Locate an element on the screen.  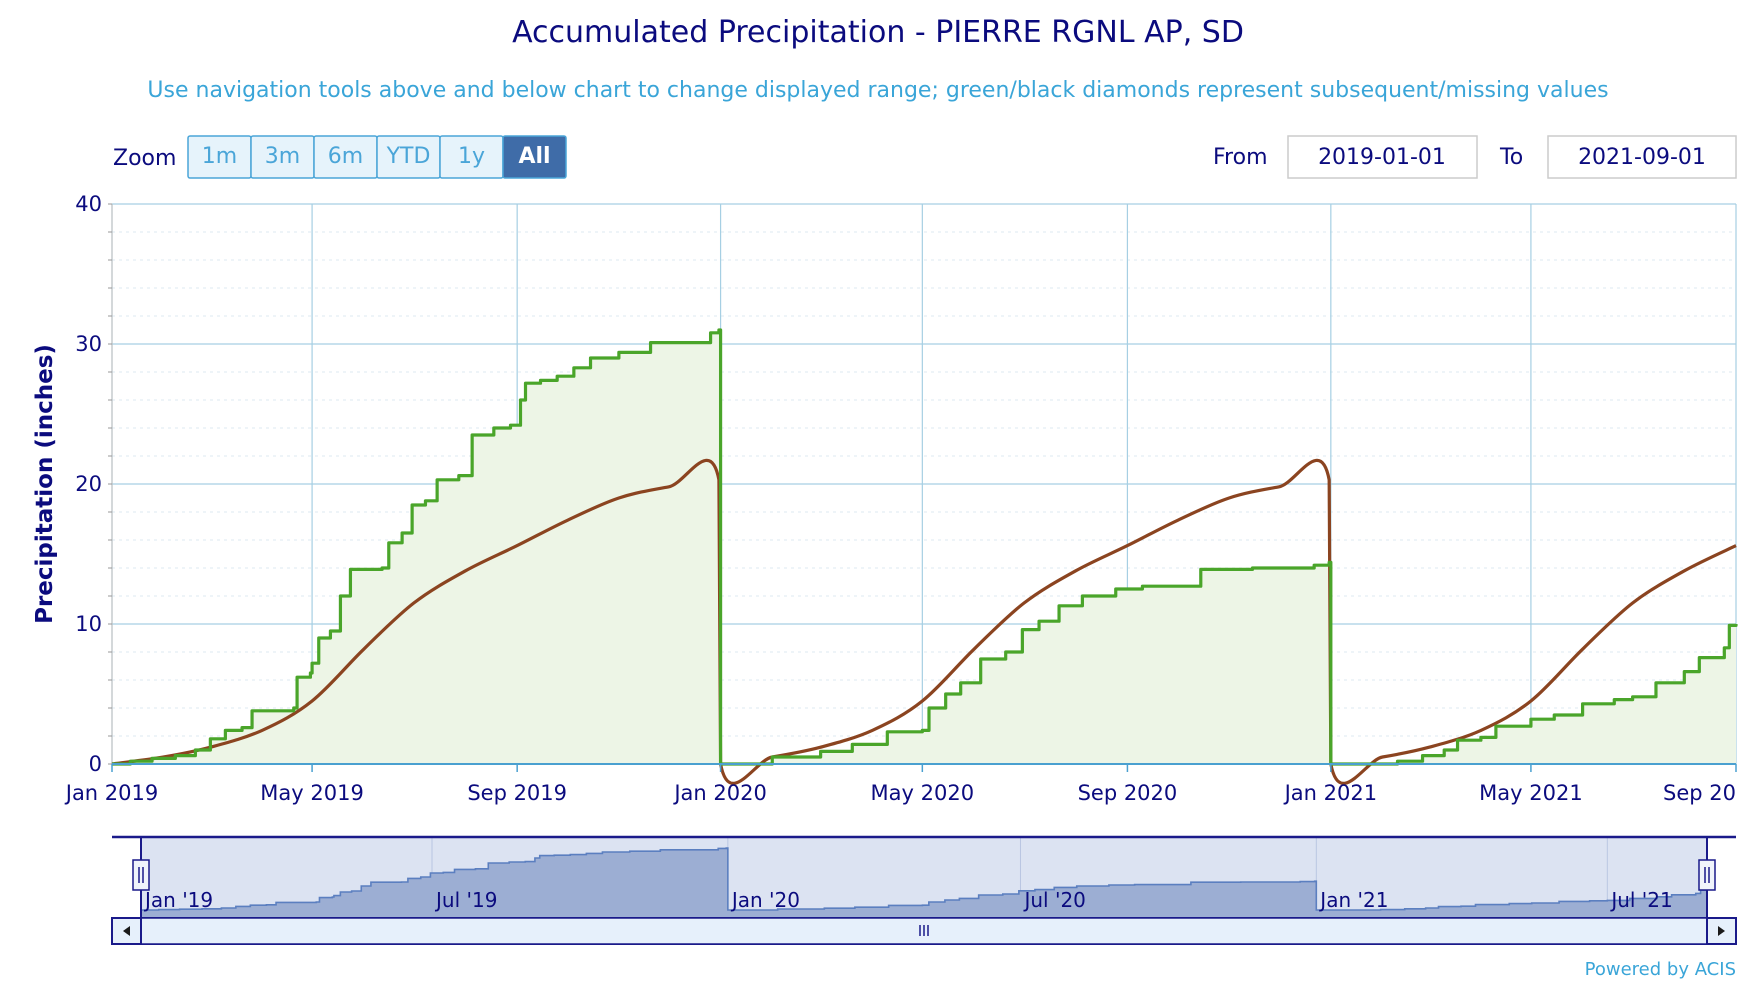
zoom-button-label: All is located at coordinates (534, 156).